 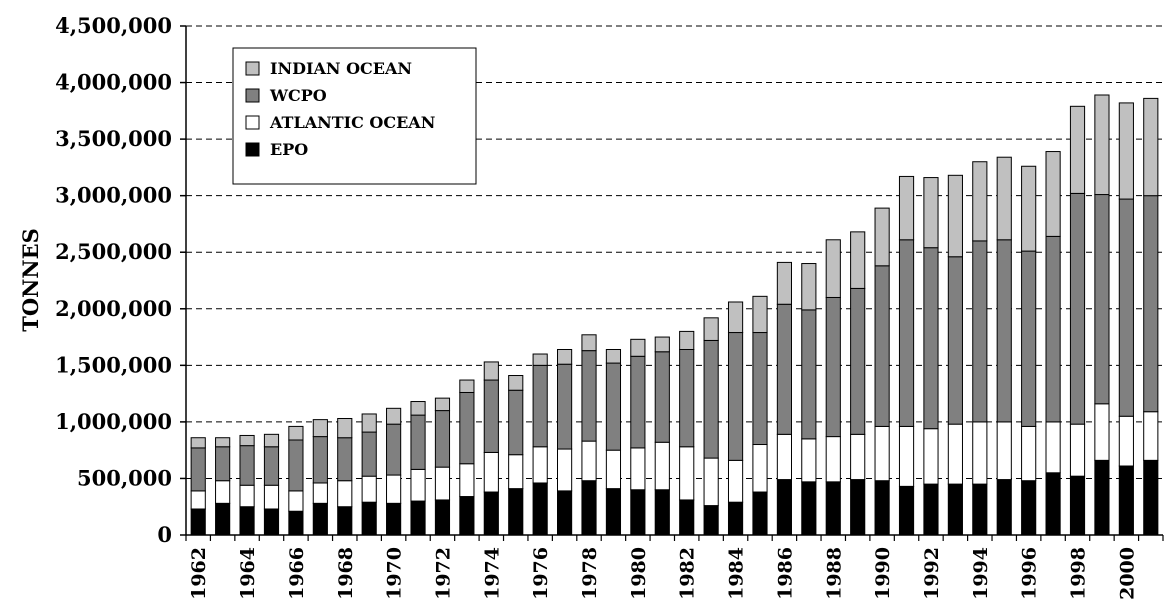 I want to click on y-tick-label: 1,500,000, so click(x=113, y=364).